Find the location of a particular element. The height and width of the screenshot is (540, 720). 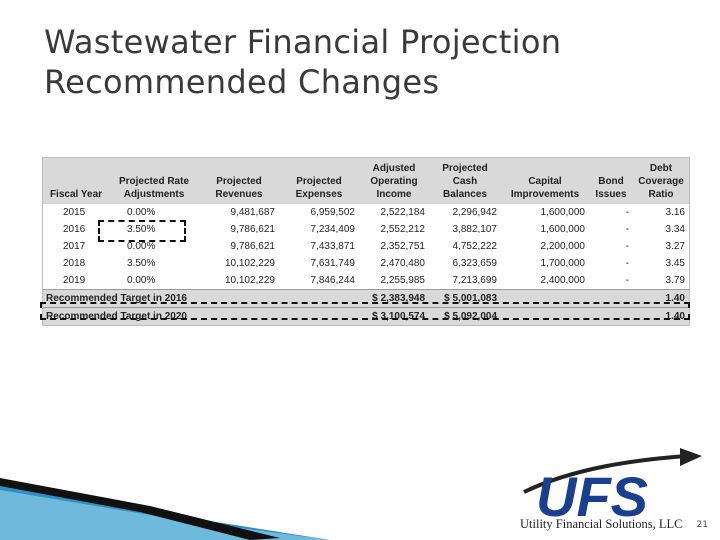

column-header-line: Balances is located at coordinates (465, 194).